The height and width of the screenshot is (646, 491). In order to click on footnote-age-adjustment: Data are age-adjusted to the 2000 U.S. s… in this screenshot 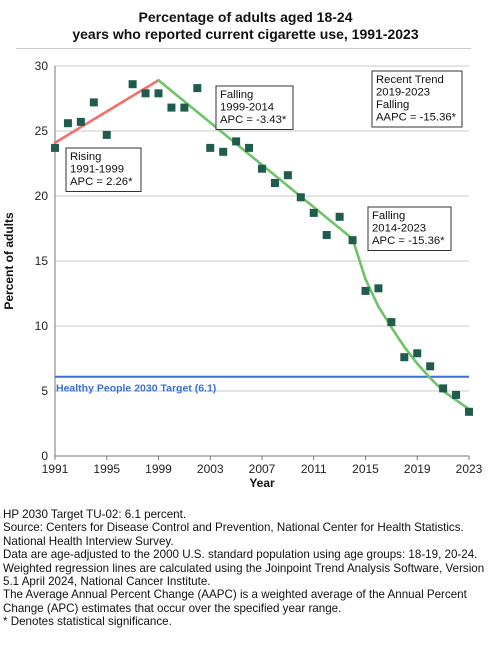, I will do `click(240, 555)`.